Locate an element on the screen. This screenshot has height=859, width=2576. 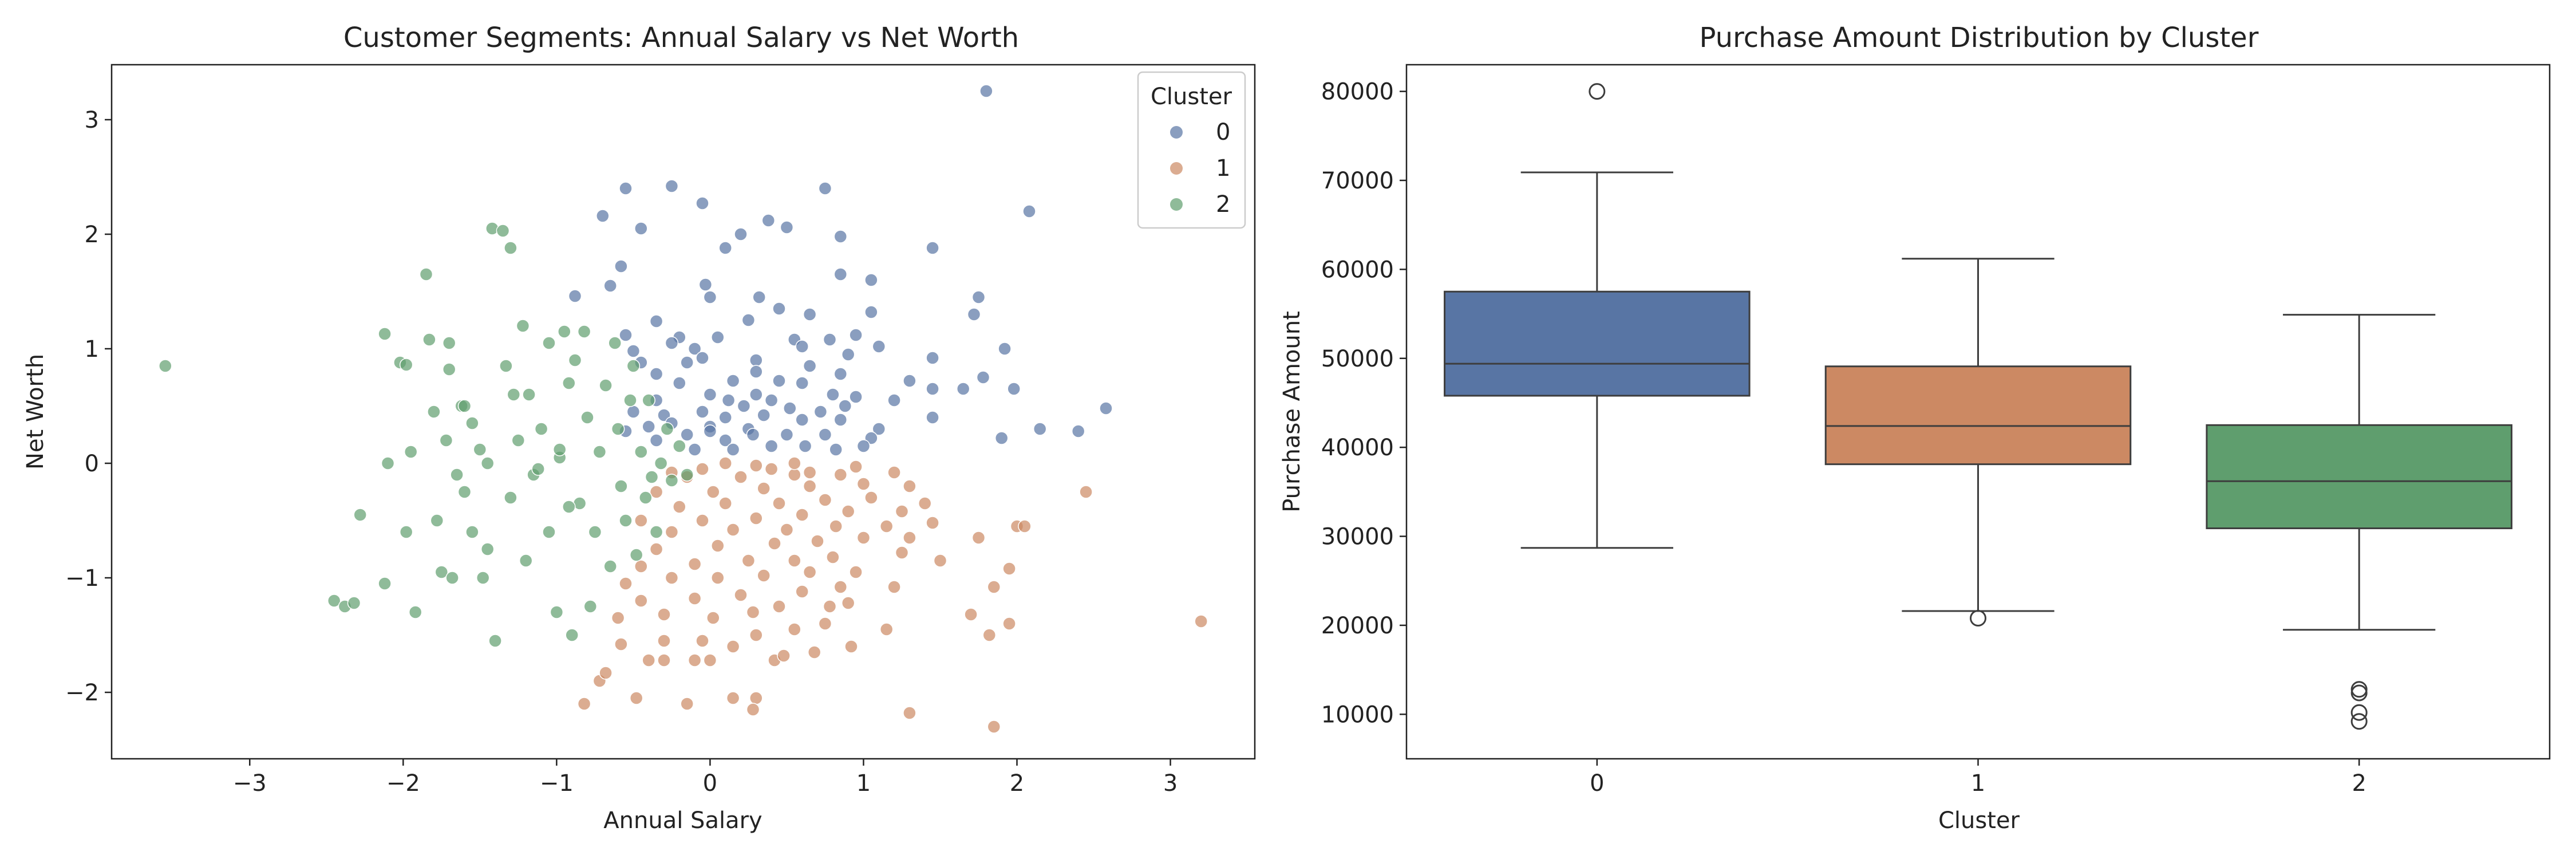
boxplot-y-tick-label: 60000 is located at coordinates (1357, 270).